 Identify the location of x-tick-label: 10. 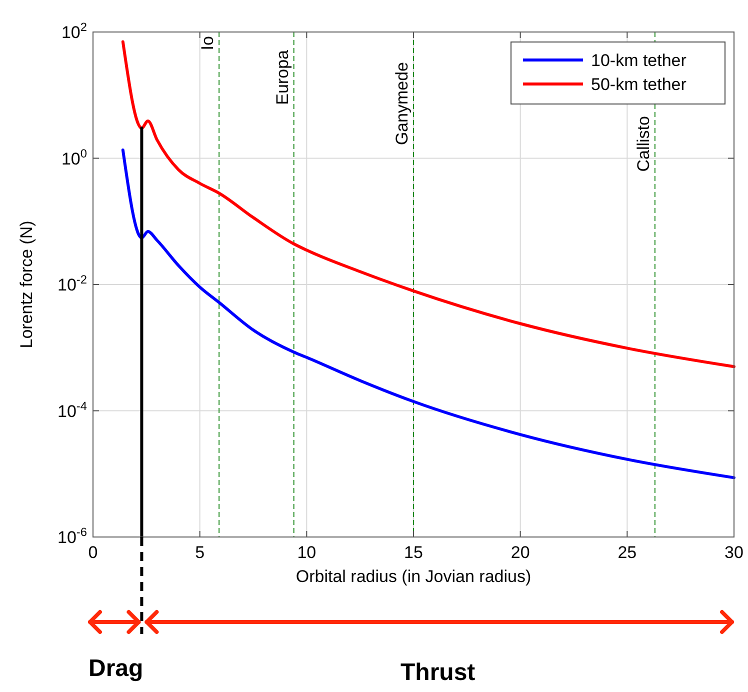
(306, 552).